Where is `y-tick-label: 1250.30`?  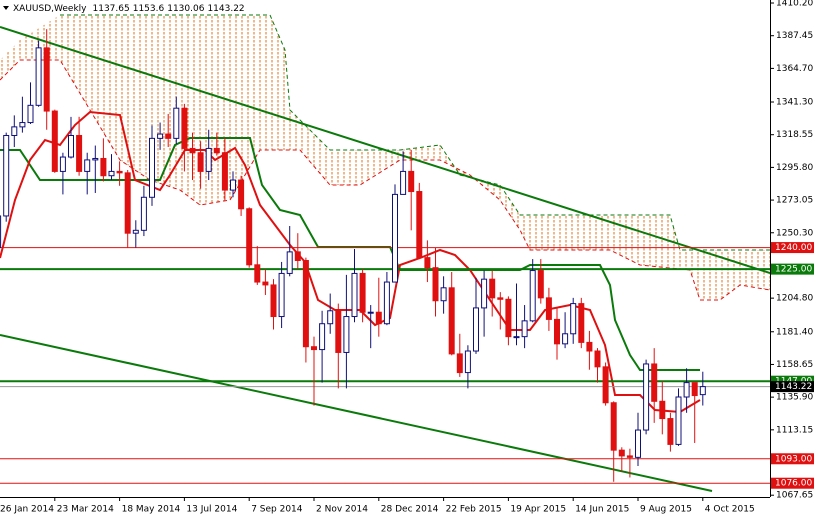 y-tick-label: 1250.30 is located at coordinates (794, 233).